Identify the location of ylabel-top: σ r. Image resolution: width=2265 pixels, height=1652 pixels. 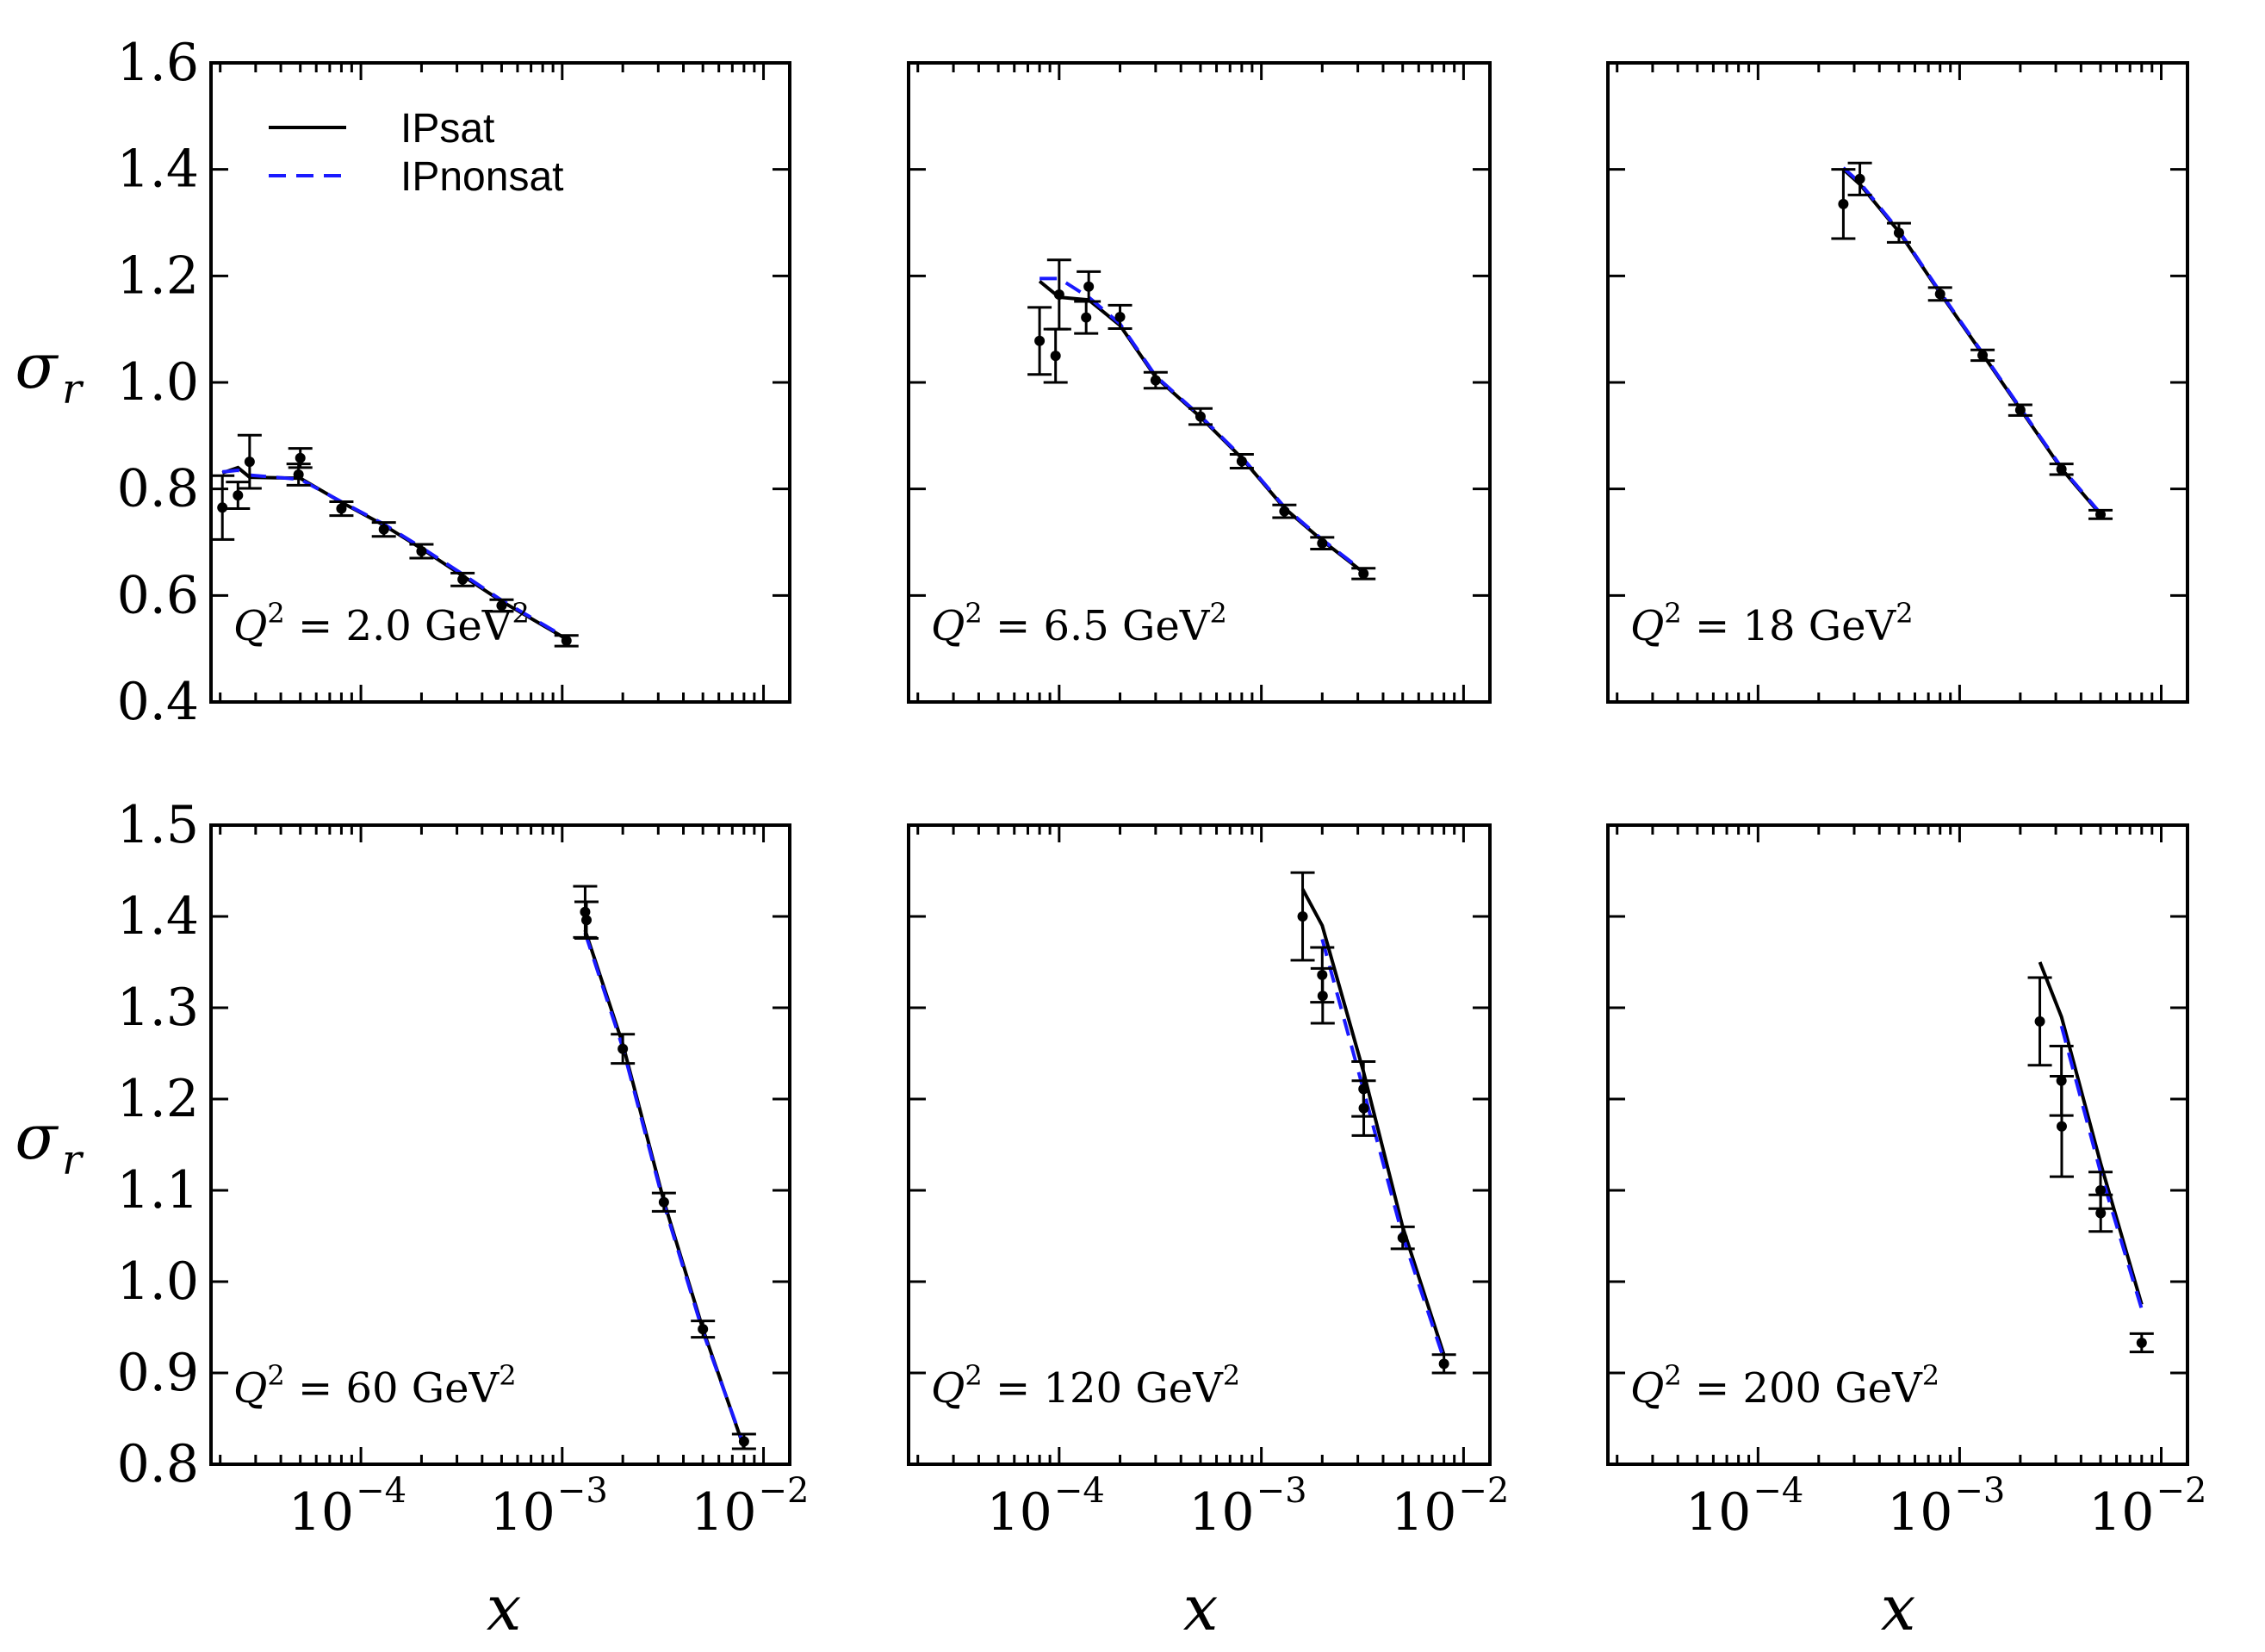
(49, 371).